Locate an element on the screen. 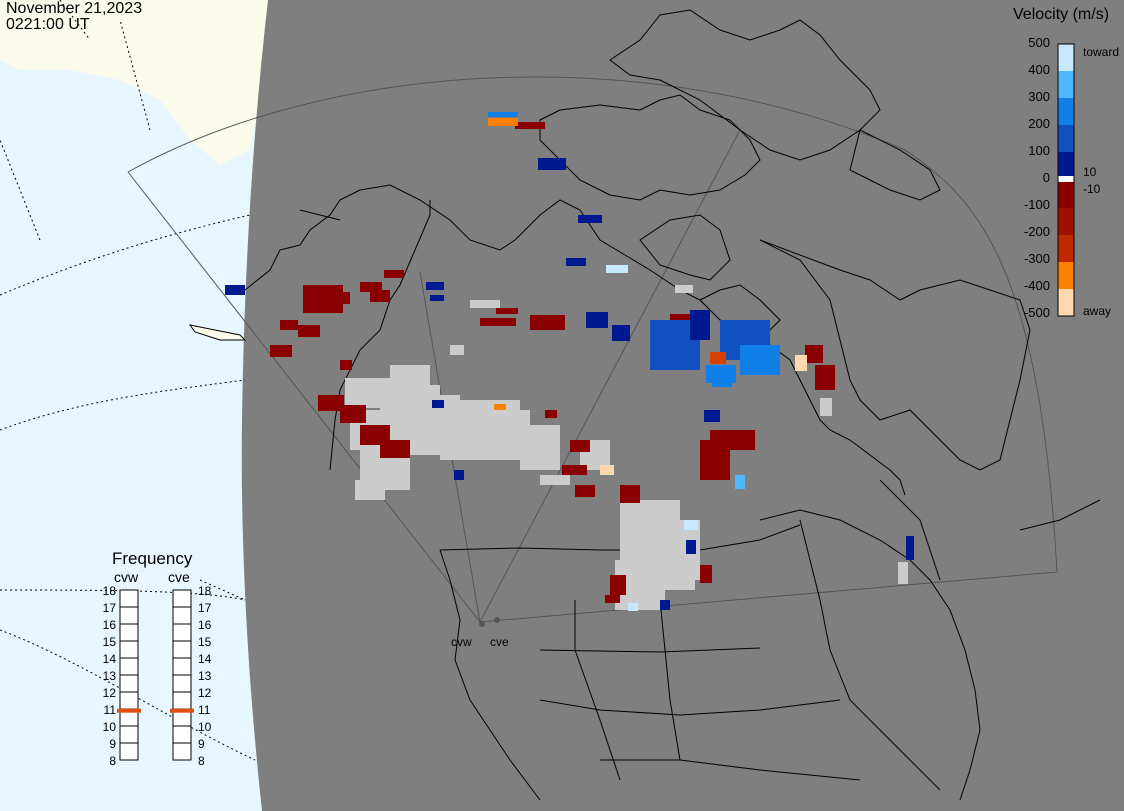 This screenshot has width=1124, height=811. freq-scale-left: 14 is located at coordinates (109, 659).